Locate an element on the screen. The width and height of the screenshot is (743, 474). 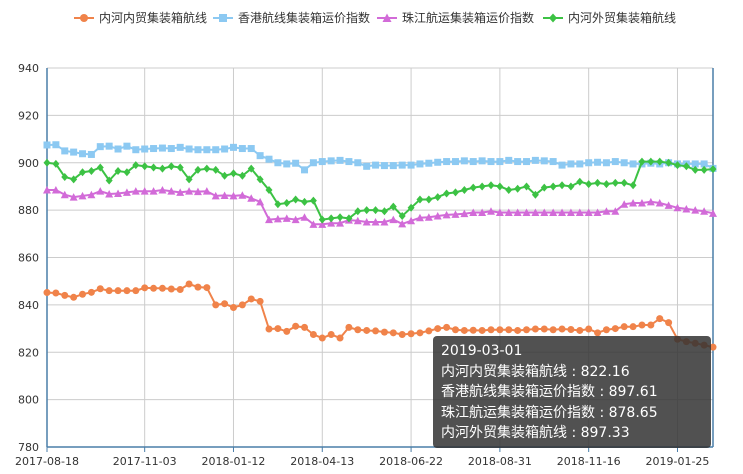
legend: 内河内贸集装箱航线 香港航线集装箱运价指数 珠江航运集装箱运价指数 内河外贸集装箱航线 is located at coordinates (375, 17).